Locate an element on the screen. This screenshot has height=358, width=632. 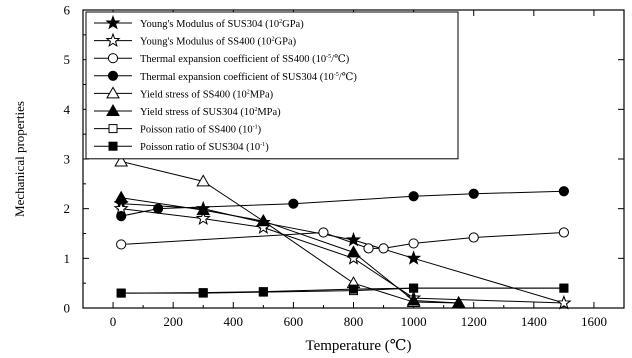
legend-label: Young's Modulus of SUS304 (102GPa) is located at coordinates (222, 24).